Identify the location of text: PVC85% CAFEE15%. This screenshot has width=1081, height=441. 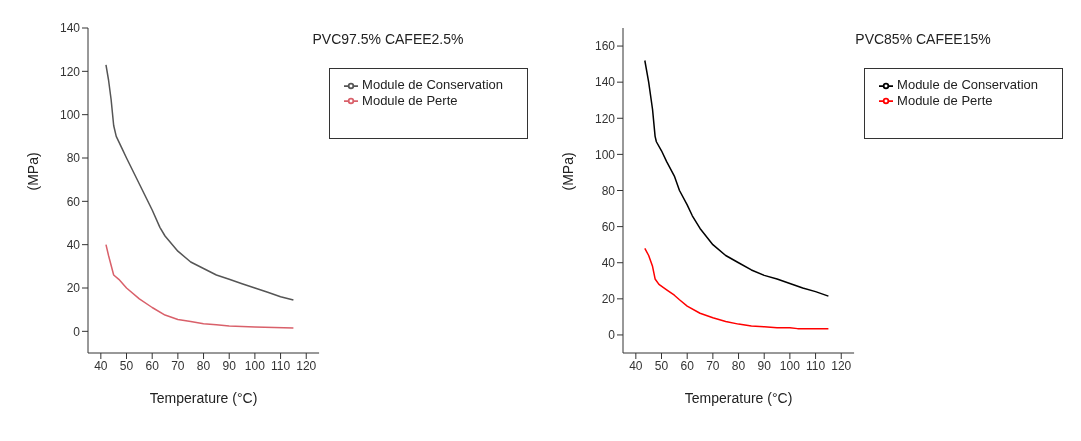
(923, 39).